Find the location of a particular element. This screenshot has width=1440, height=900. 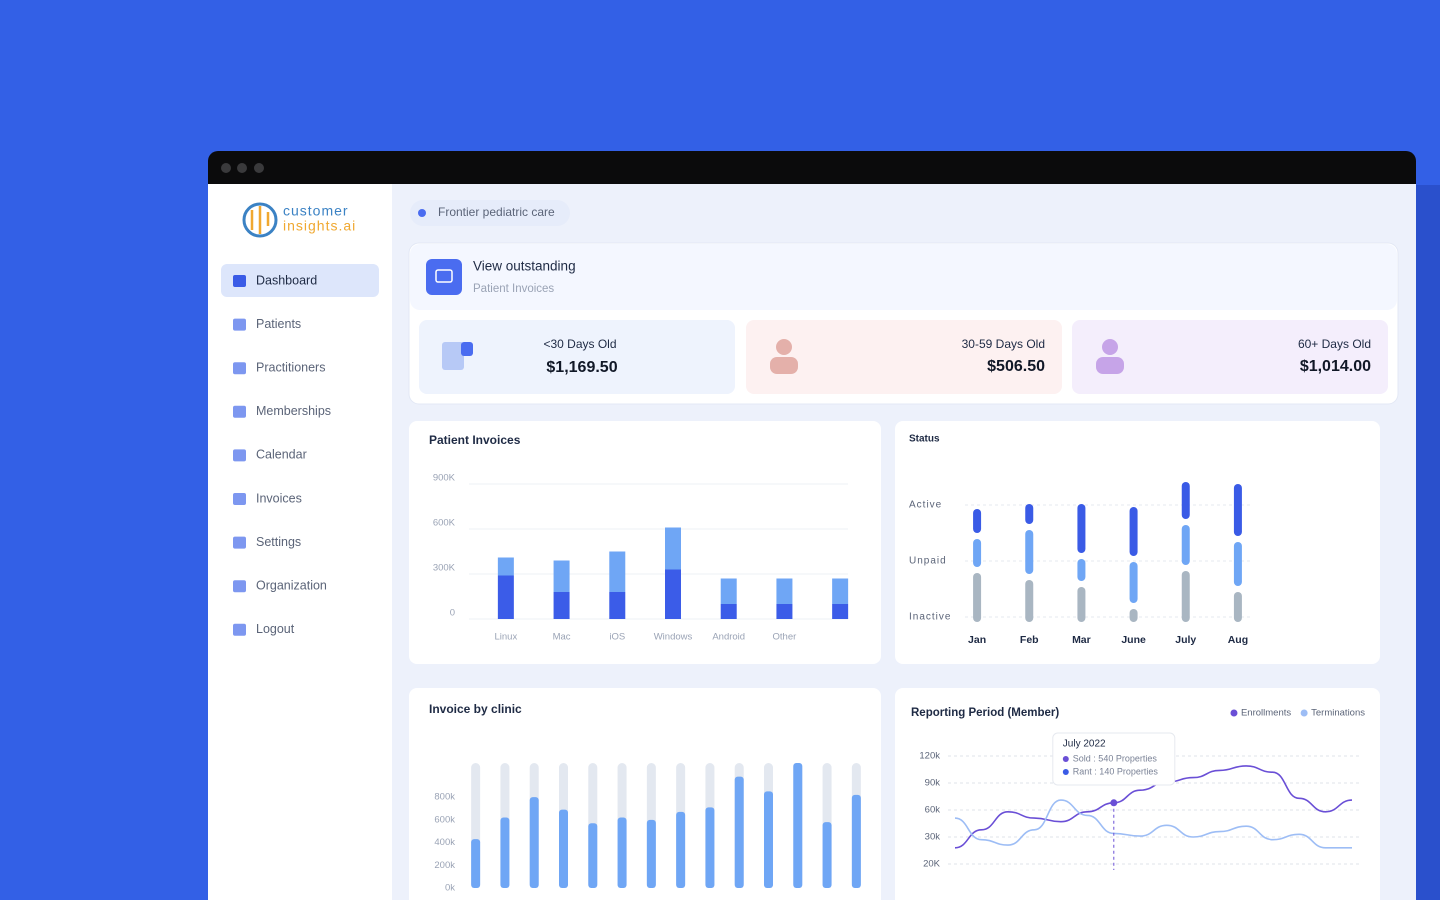

row-label: Inactive is located at coordinates (930, 617).